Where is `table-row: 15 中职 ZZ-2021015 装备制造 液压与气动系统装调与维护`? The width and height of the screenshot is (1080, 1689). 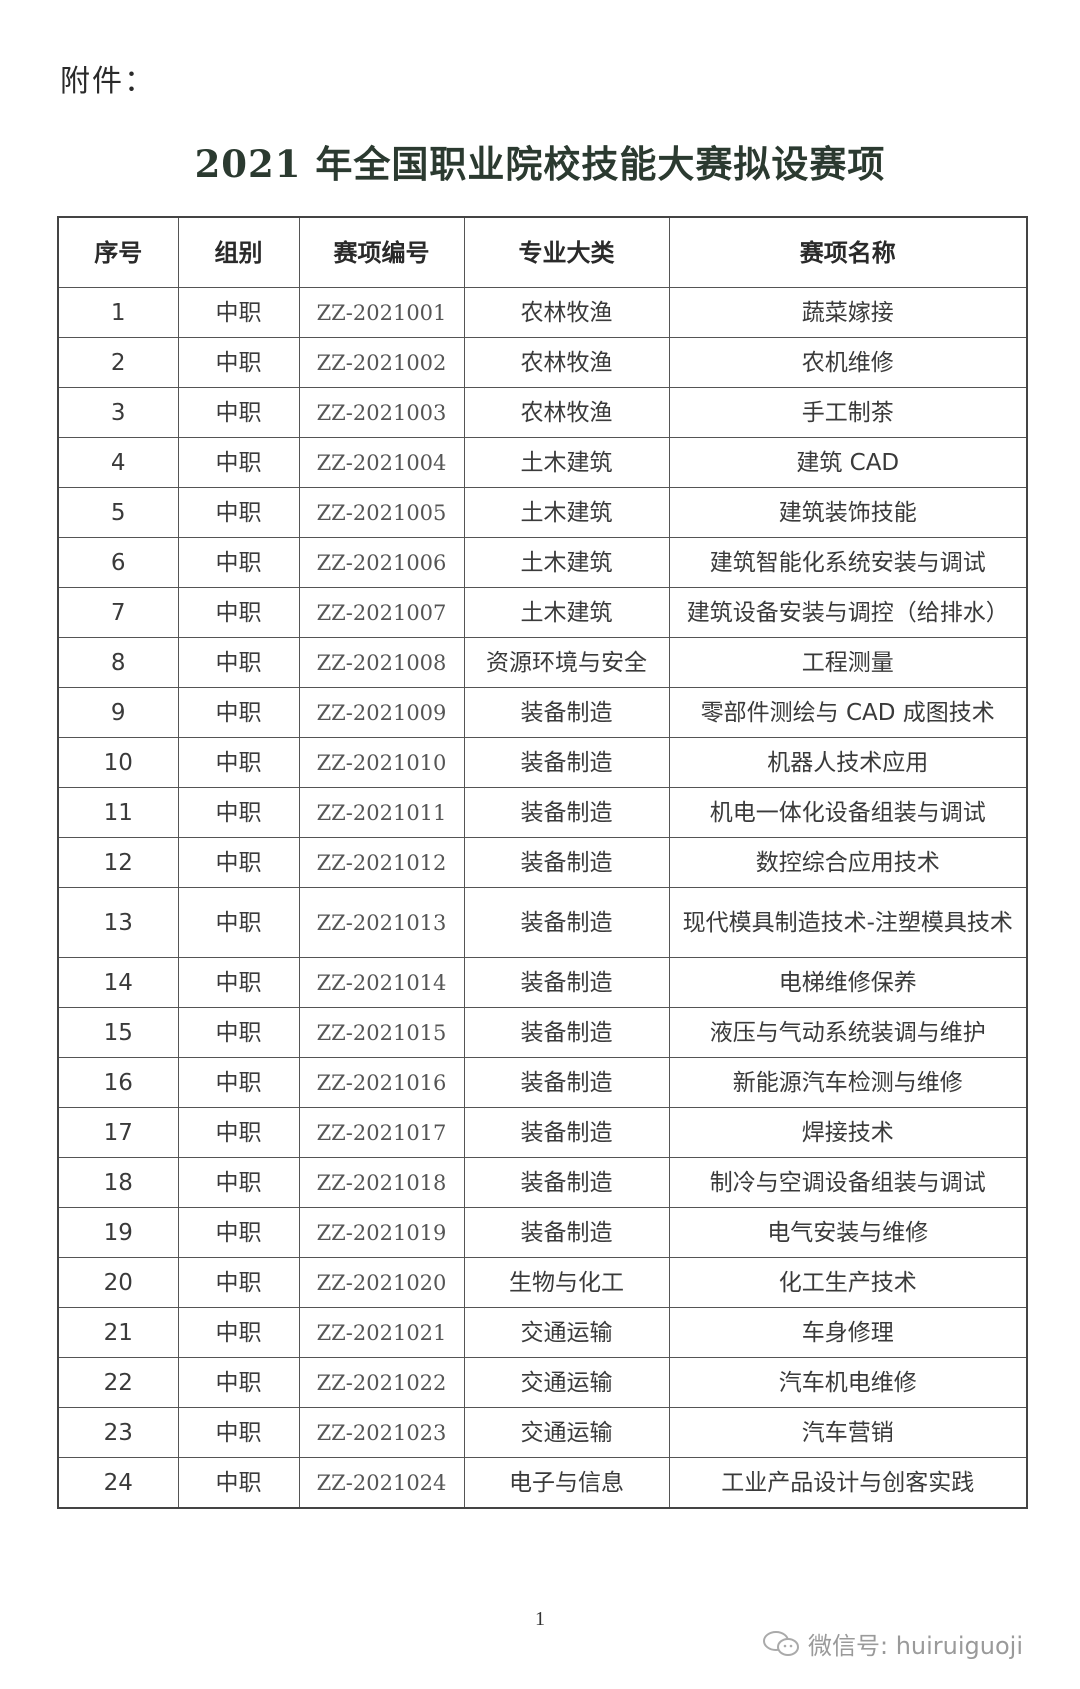 table-row: 15 中职 ZZ-2021015 装备制造 液压与气动系统装调与维护 is located at coordinates (542, 1032).